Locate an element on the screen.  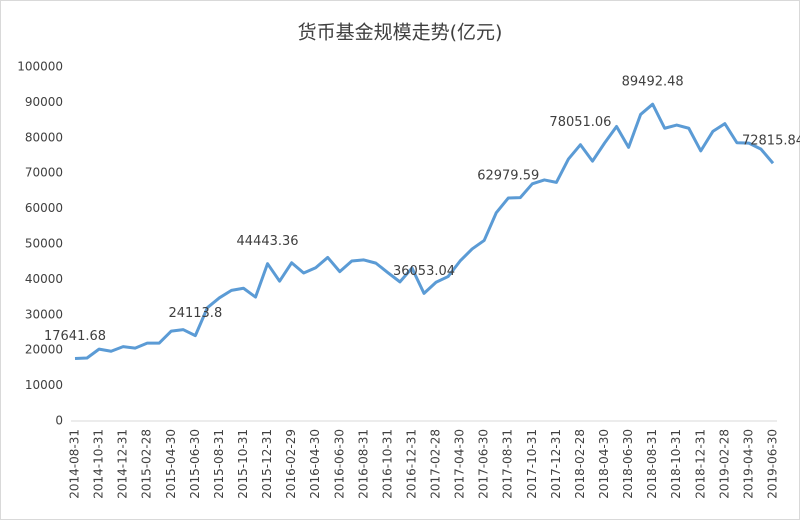
x-tick-label: 2019-06-30 is located at coordinates (773, 464).